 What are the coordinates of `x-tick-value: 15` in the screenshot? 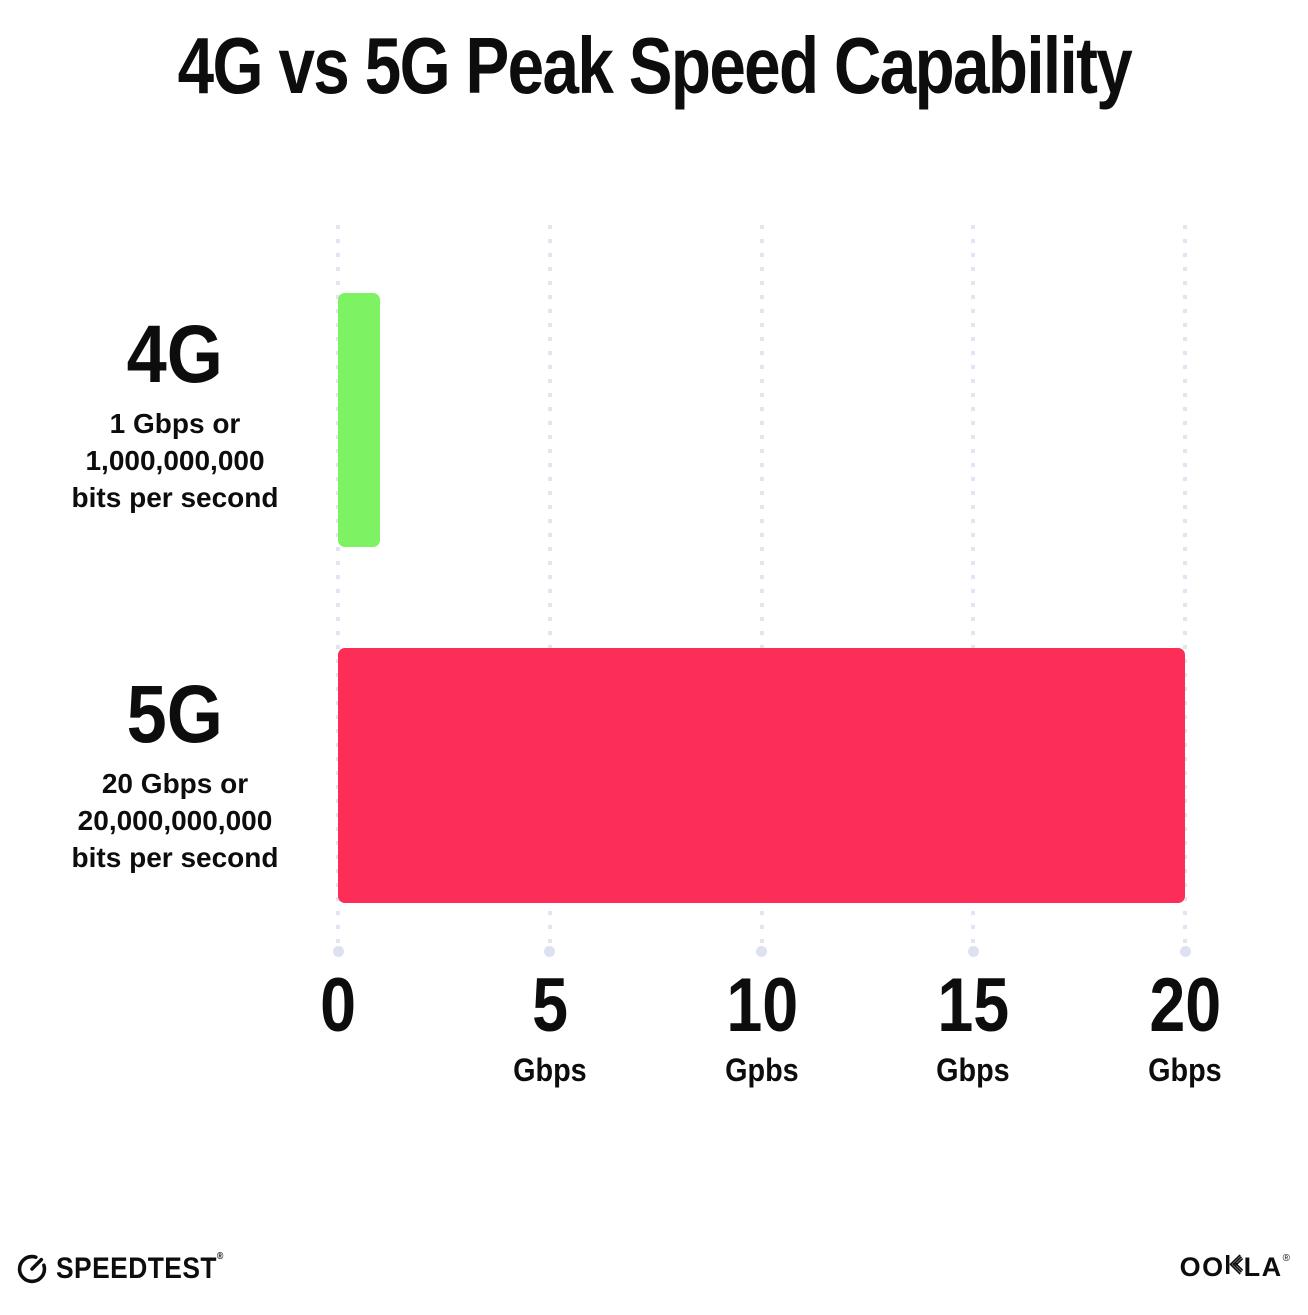 It's located at (973, 1005).